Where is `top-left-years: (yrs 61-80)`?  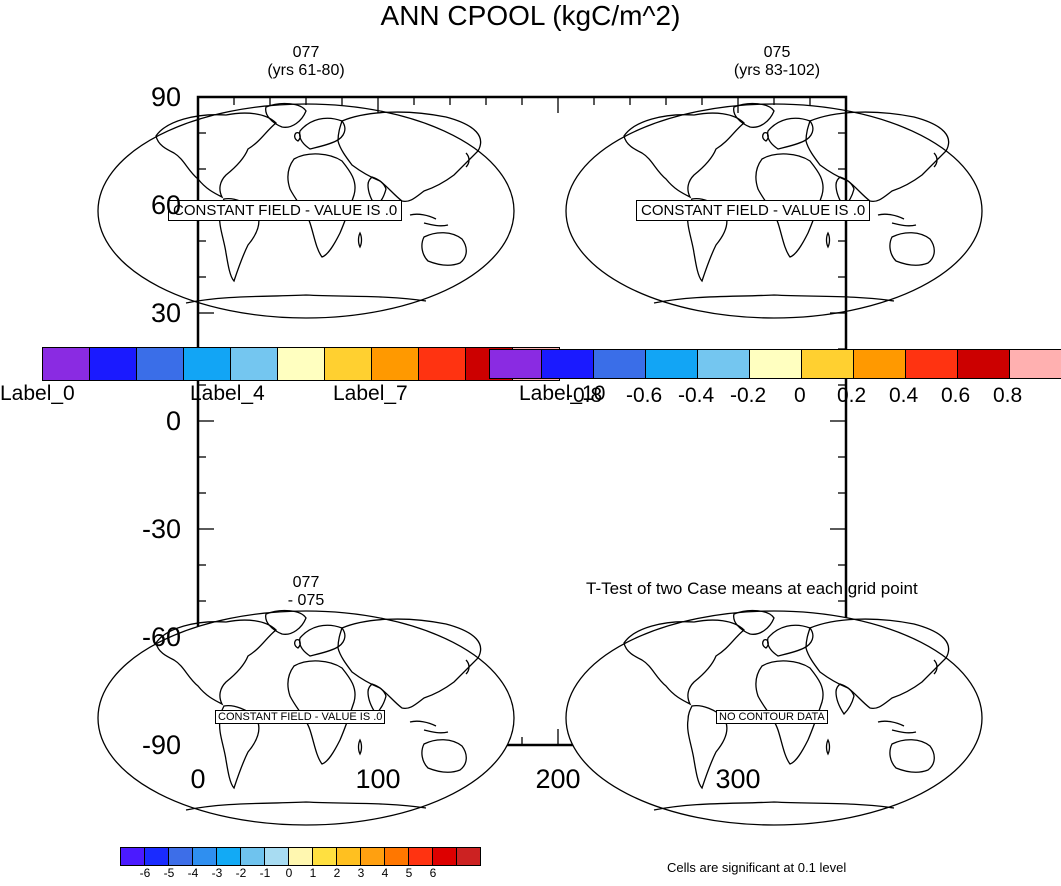
top-left-years: (yrs 61-80) is located at coordinates (306, 70).